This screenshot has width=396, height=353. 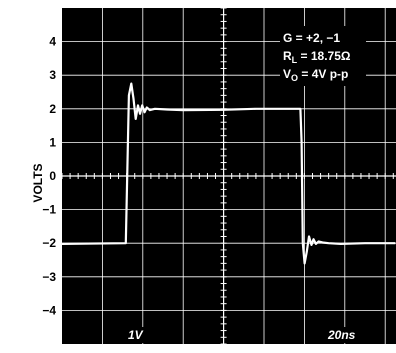 I want to click on test-conditions-annotation: G = +2, −1 RL = 18.75Ω VO = 4V p-p, so click(x=323, y=56).